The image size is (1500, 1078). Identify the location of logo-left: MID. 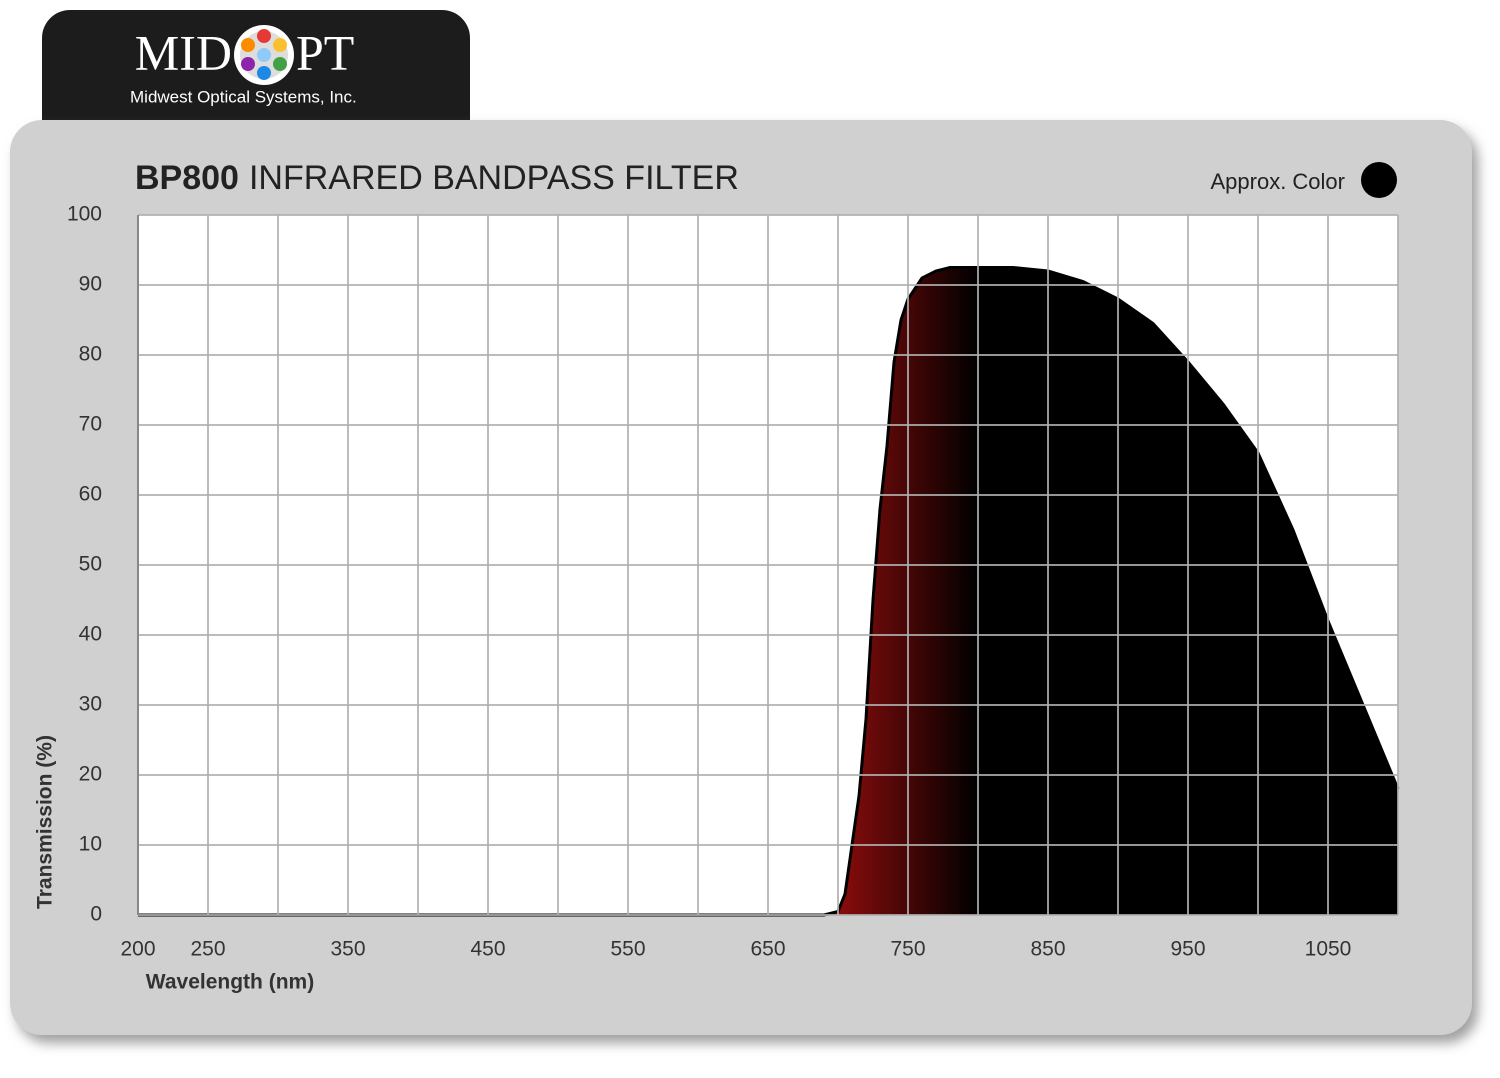
(183, 52).